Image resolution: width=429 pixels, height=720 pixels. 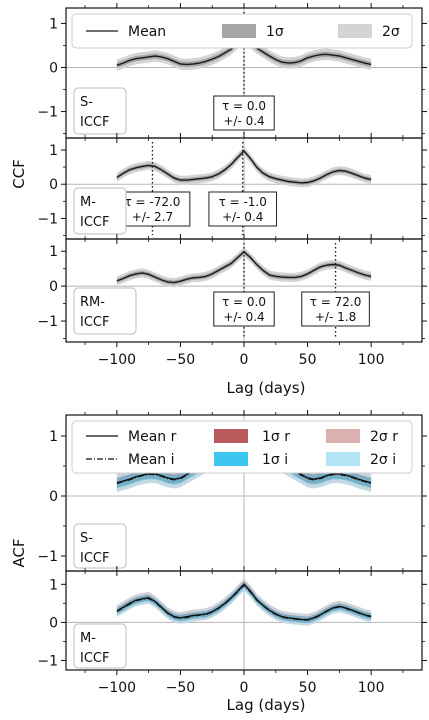 I want to click on mean-i-line, so click(x=244, y=602).